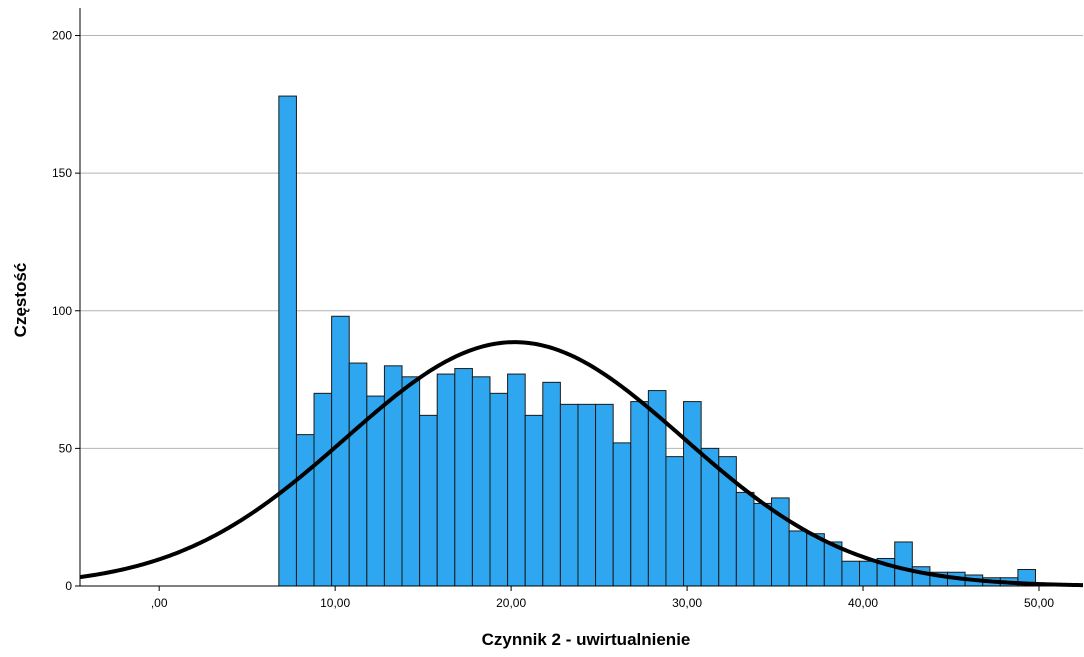  What do you see at coordinates (602, 598) in the screenshot?
I see `x-tick-labels: ,00 10,00 20,00 30,00 40,00 50,00` at bounding box center [602, 598].